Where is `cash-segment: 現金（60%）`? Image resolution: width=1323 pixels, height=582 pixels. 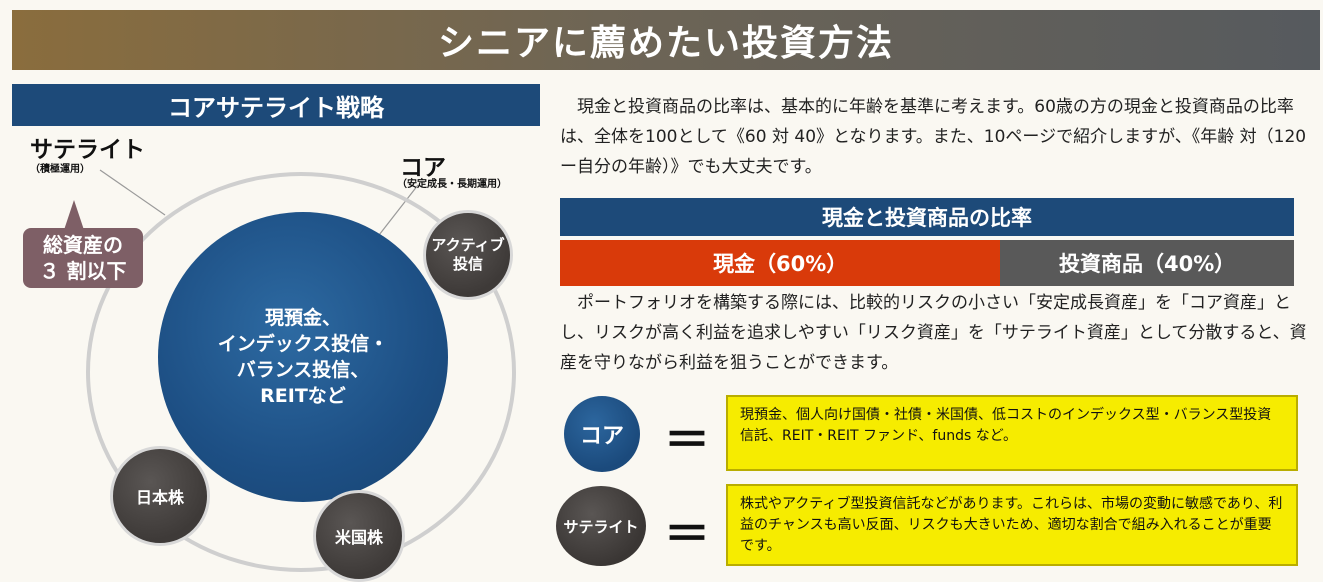 cash-segment: 現金（60%） is located at coordinates (780, 263).